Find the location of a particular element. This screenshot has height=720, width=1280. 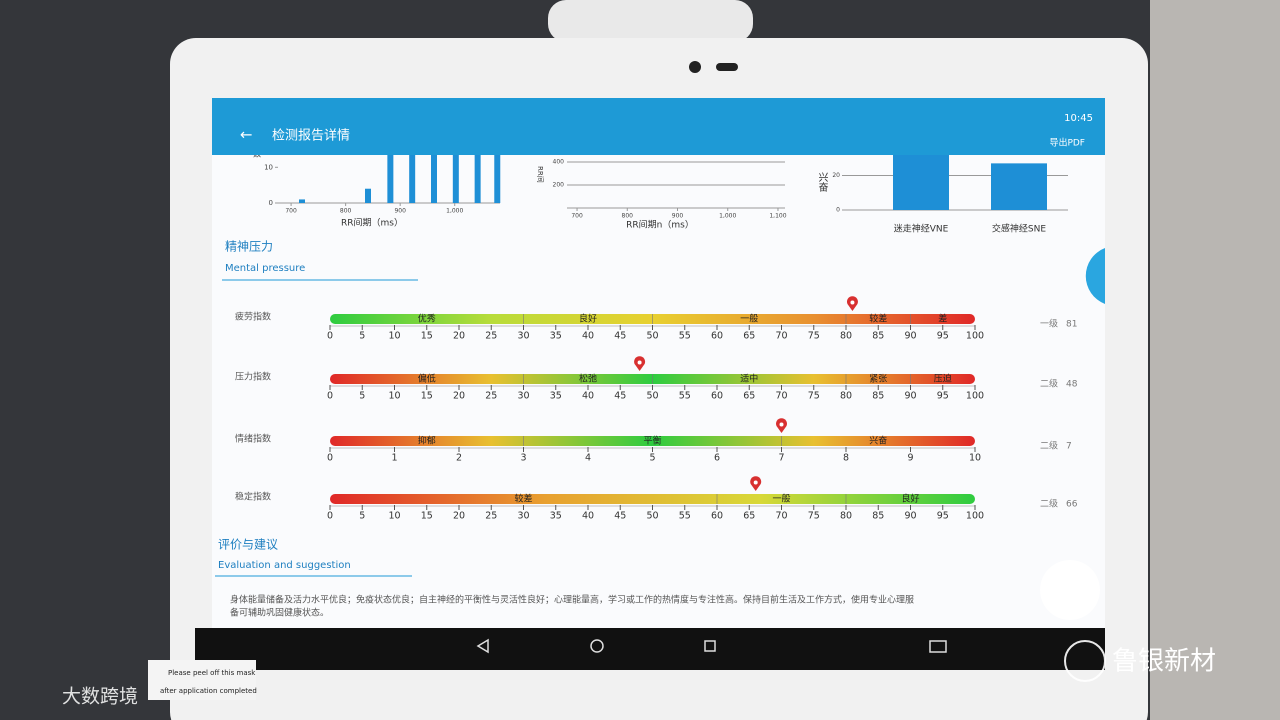

tick-label: 8 is located at coordinates (846, 458).